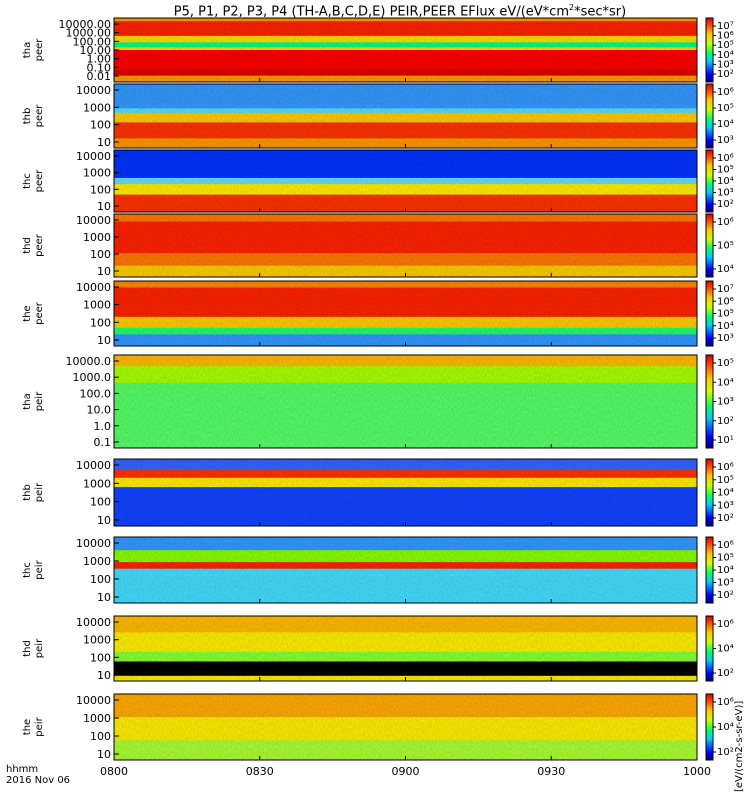 The height and width of the screenshot is (800, 750). I want to click on panel-label-probe: thc, so click(27, 570).